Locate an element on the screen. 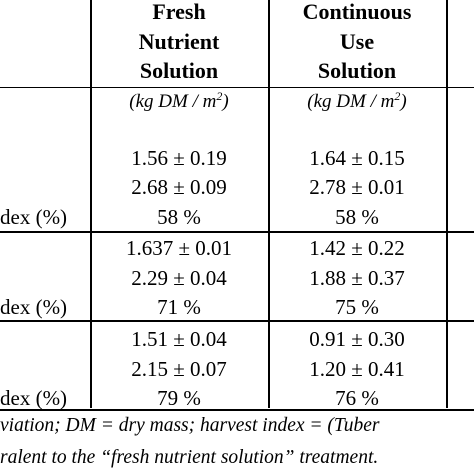  table-cell: 71 % is located at coordinates (179, 307).